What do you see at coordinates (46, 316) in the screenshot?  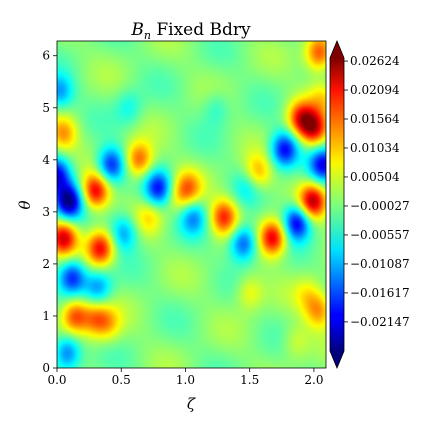 I see `y-tick-label: 1` at bounding box center [46, 316].